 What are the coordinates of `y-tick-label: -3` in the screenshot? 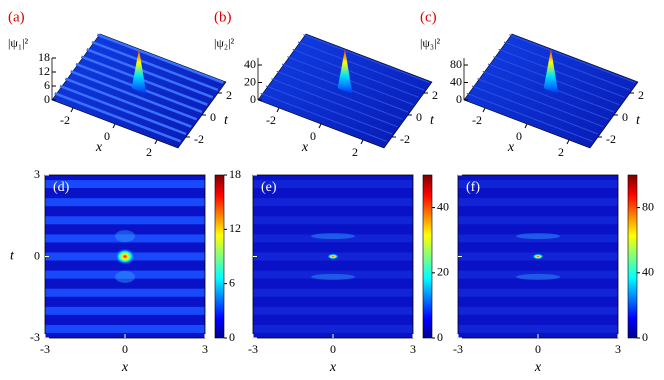 It's located at (35, 337).